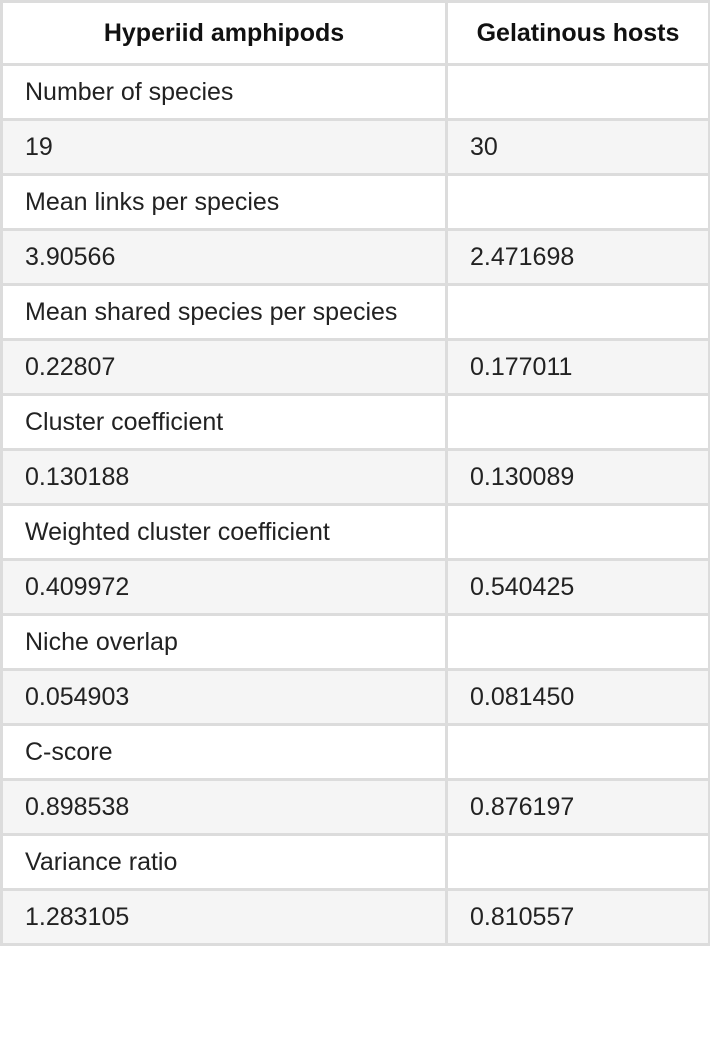 The height and width of the screenshot is (1054, 710). What do you see at coordinates (224, 862) in the screenshot?
I see `metric-label: Variance ratio` at bounding box center [224, 862].